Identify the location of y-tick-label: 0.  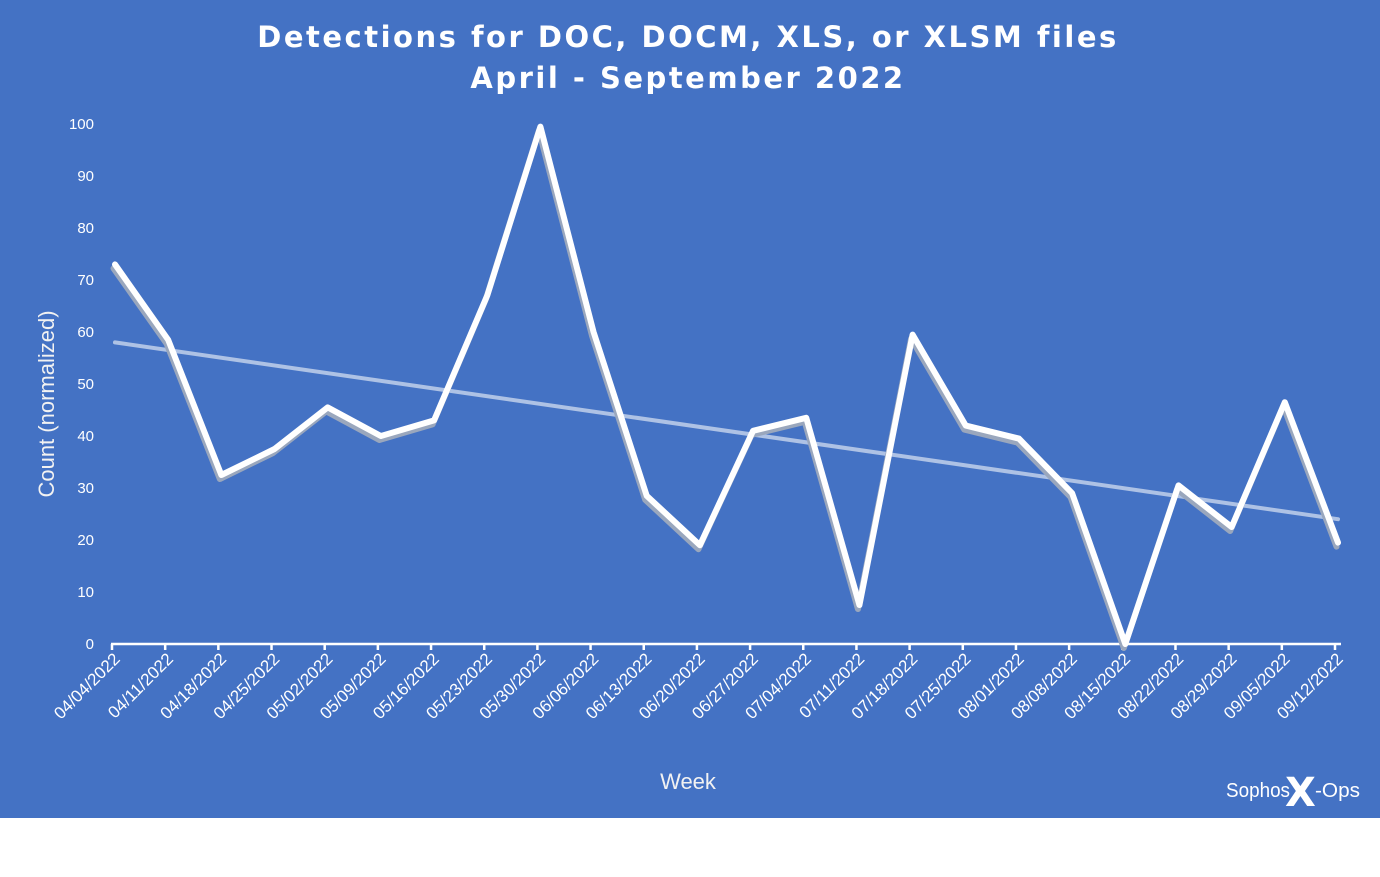
(90, 644).